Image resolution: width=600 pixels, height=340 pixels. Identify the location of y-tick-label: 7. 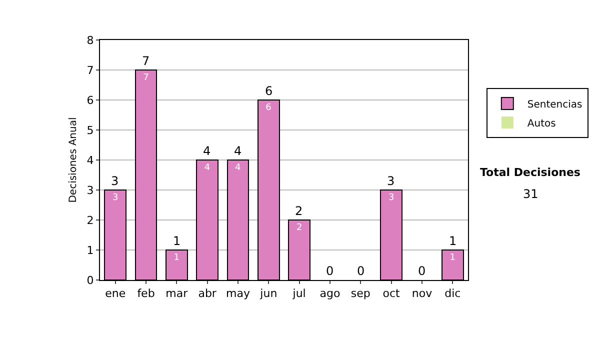
(90, 70).